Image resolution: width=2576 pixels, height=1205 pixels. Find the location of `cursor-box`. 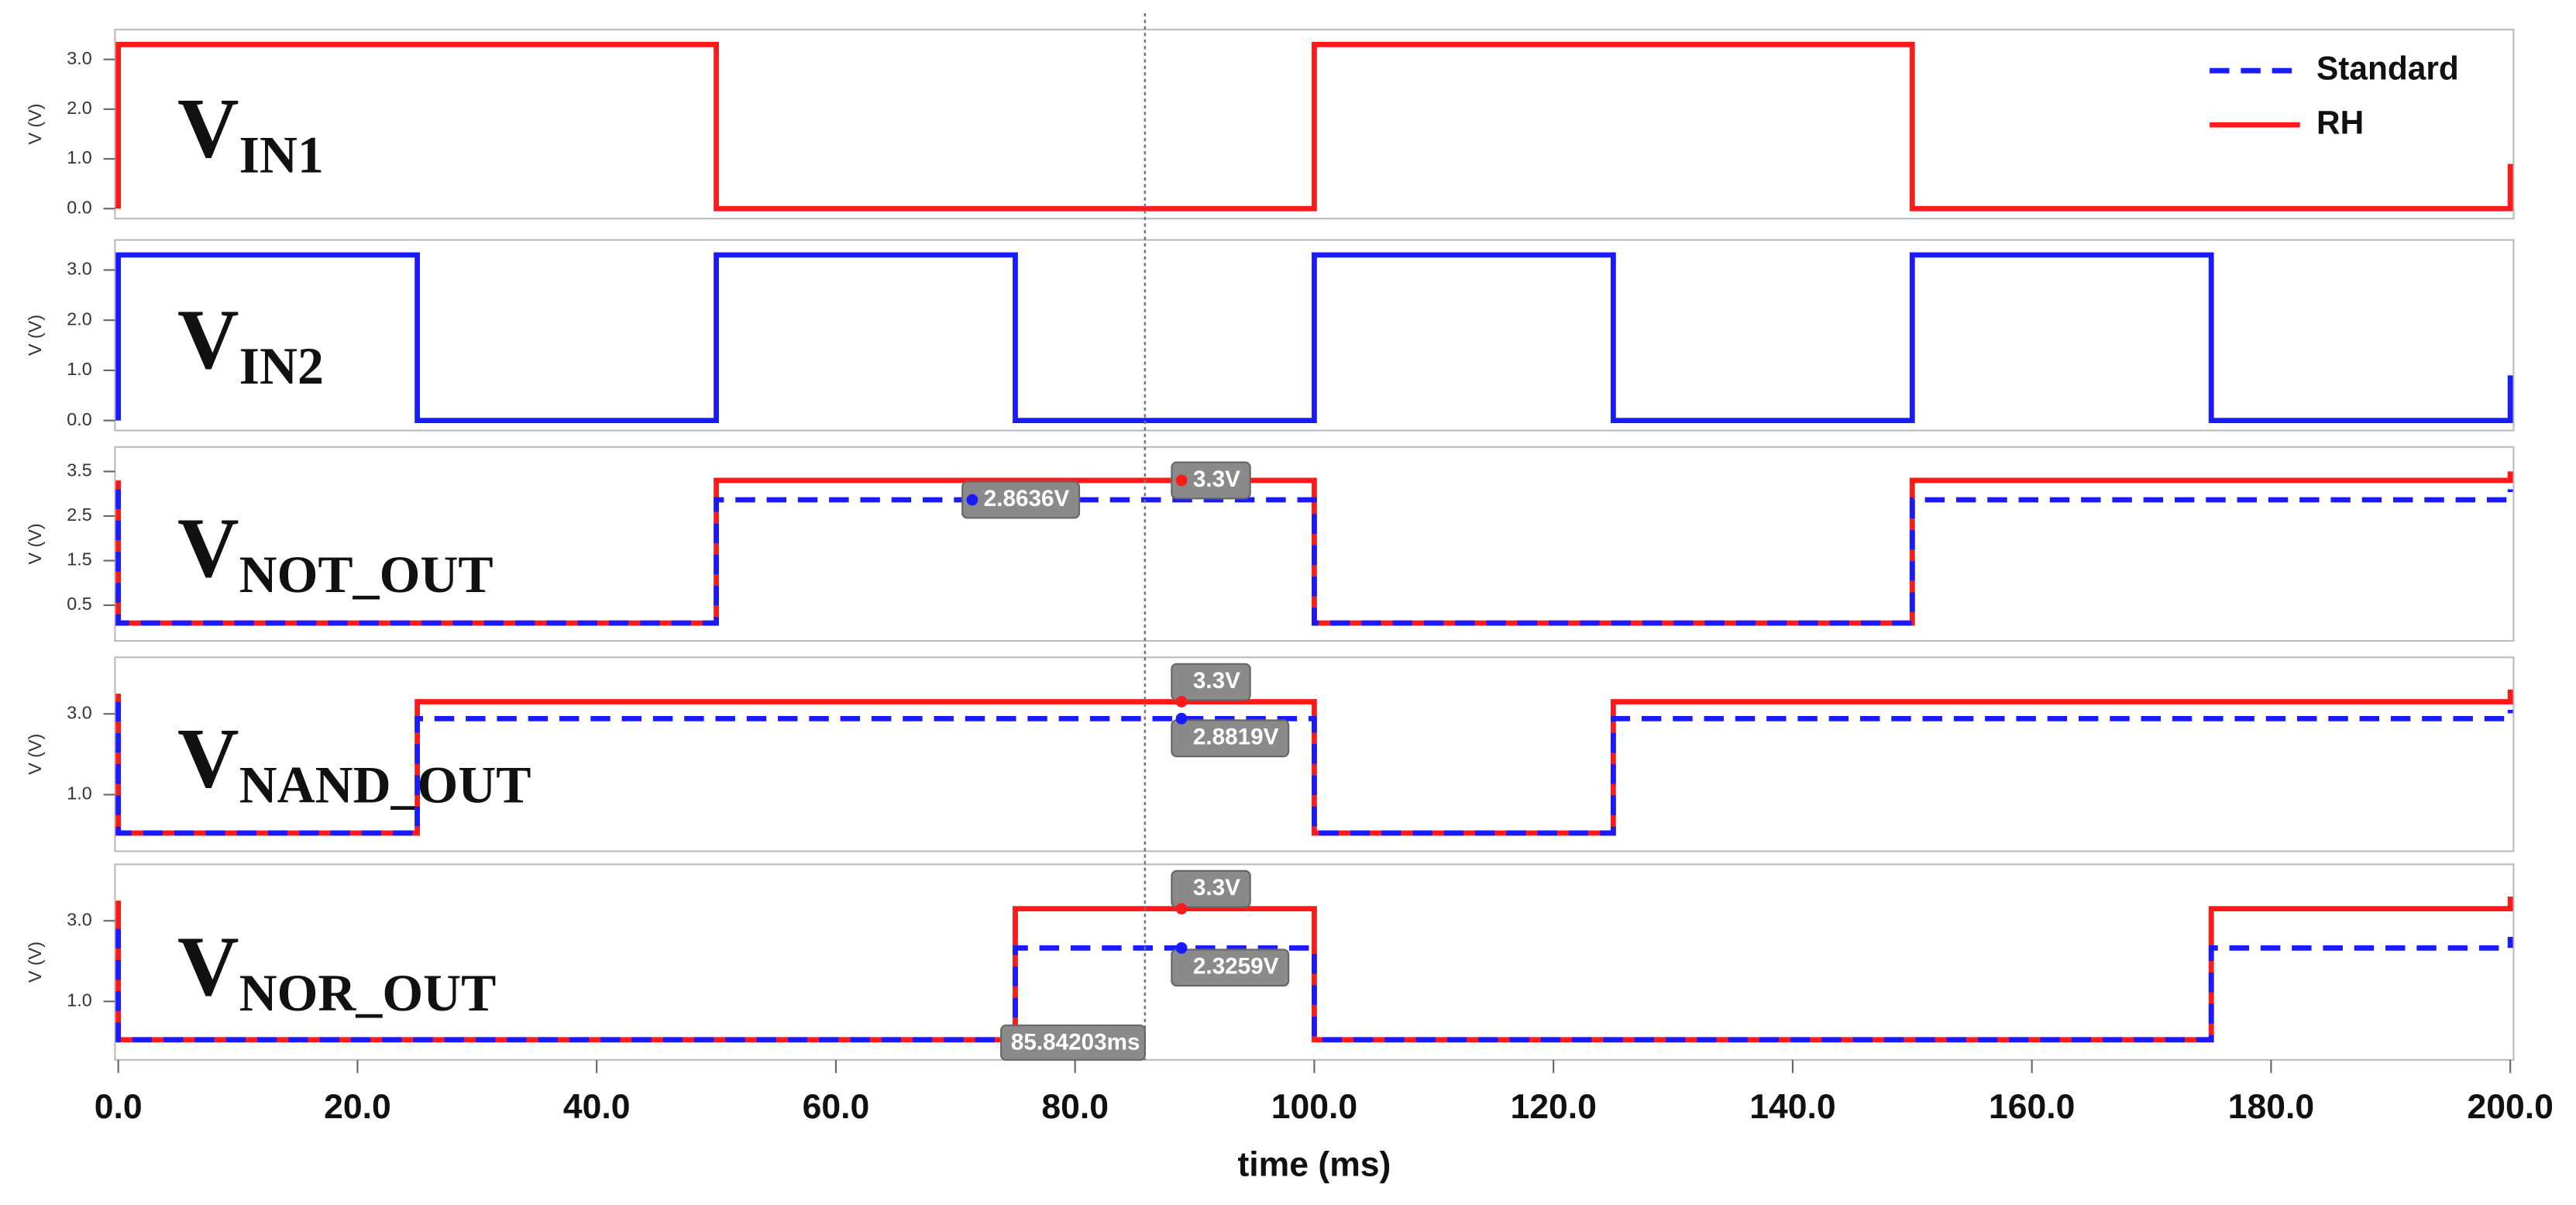

cursor-box is located at coordinates (1073, 1042).